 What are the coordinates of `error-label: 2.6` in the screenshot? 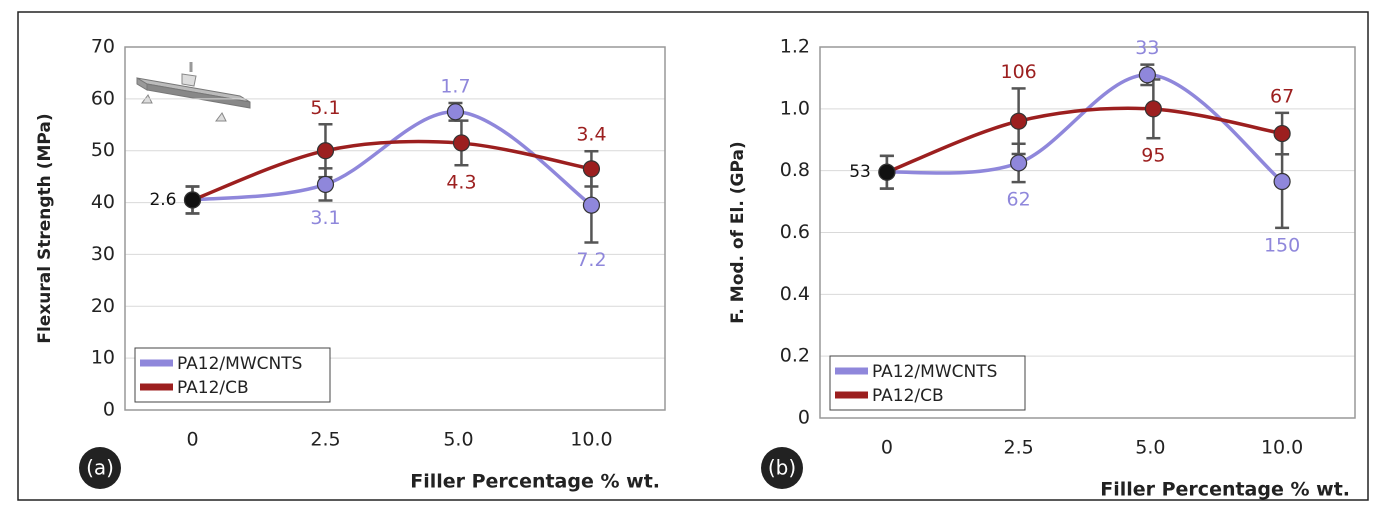 It's located at (162, 200).